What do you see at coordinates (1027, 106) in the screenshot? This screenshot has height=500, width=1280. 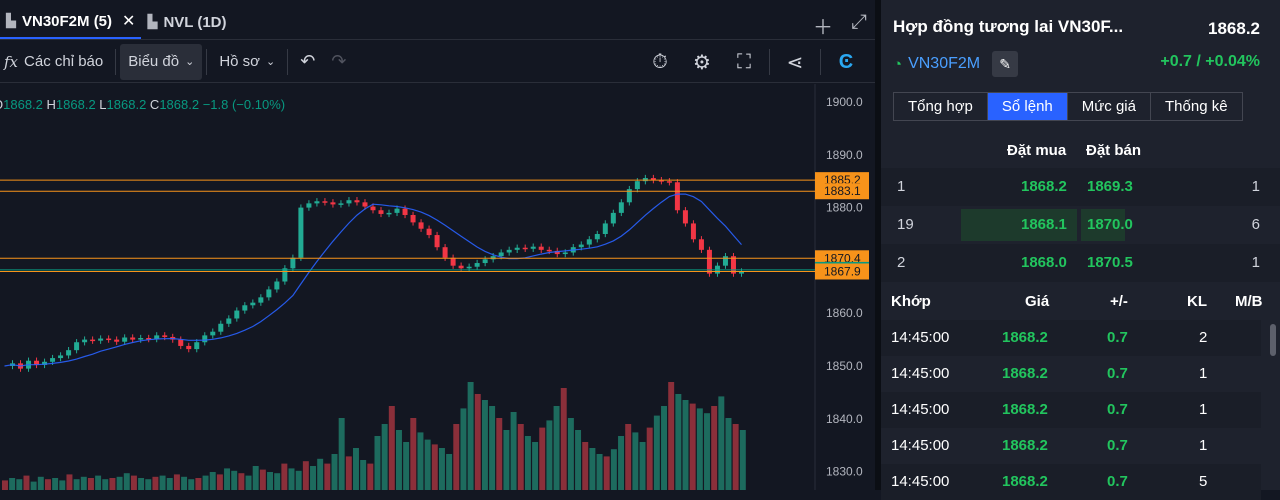 I see `tab-orderbook: Sổ lệnh` at bounding box center [1027, 106].